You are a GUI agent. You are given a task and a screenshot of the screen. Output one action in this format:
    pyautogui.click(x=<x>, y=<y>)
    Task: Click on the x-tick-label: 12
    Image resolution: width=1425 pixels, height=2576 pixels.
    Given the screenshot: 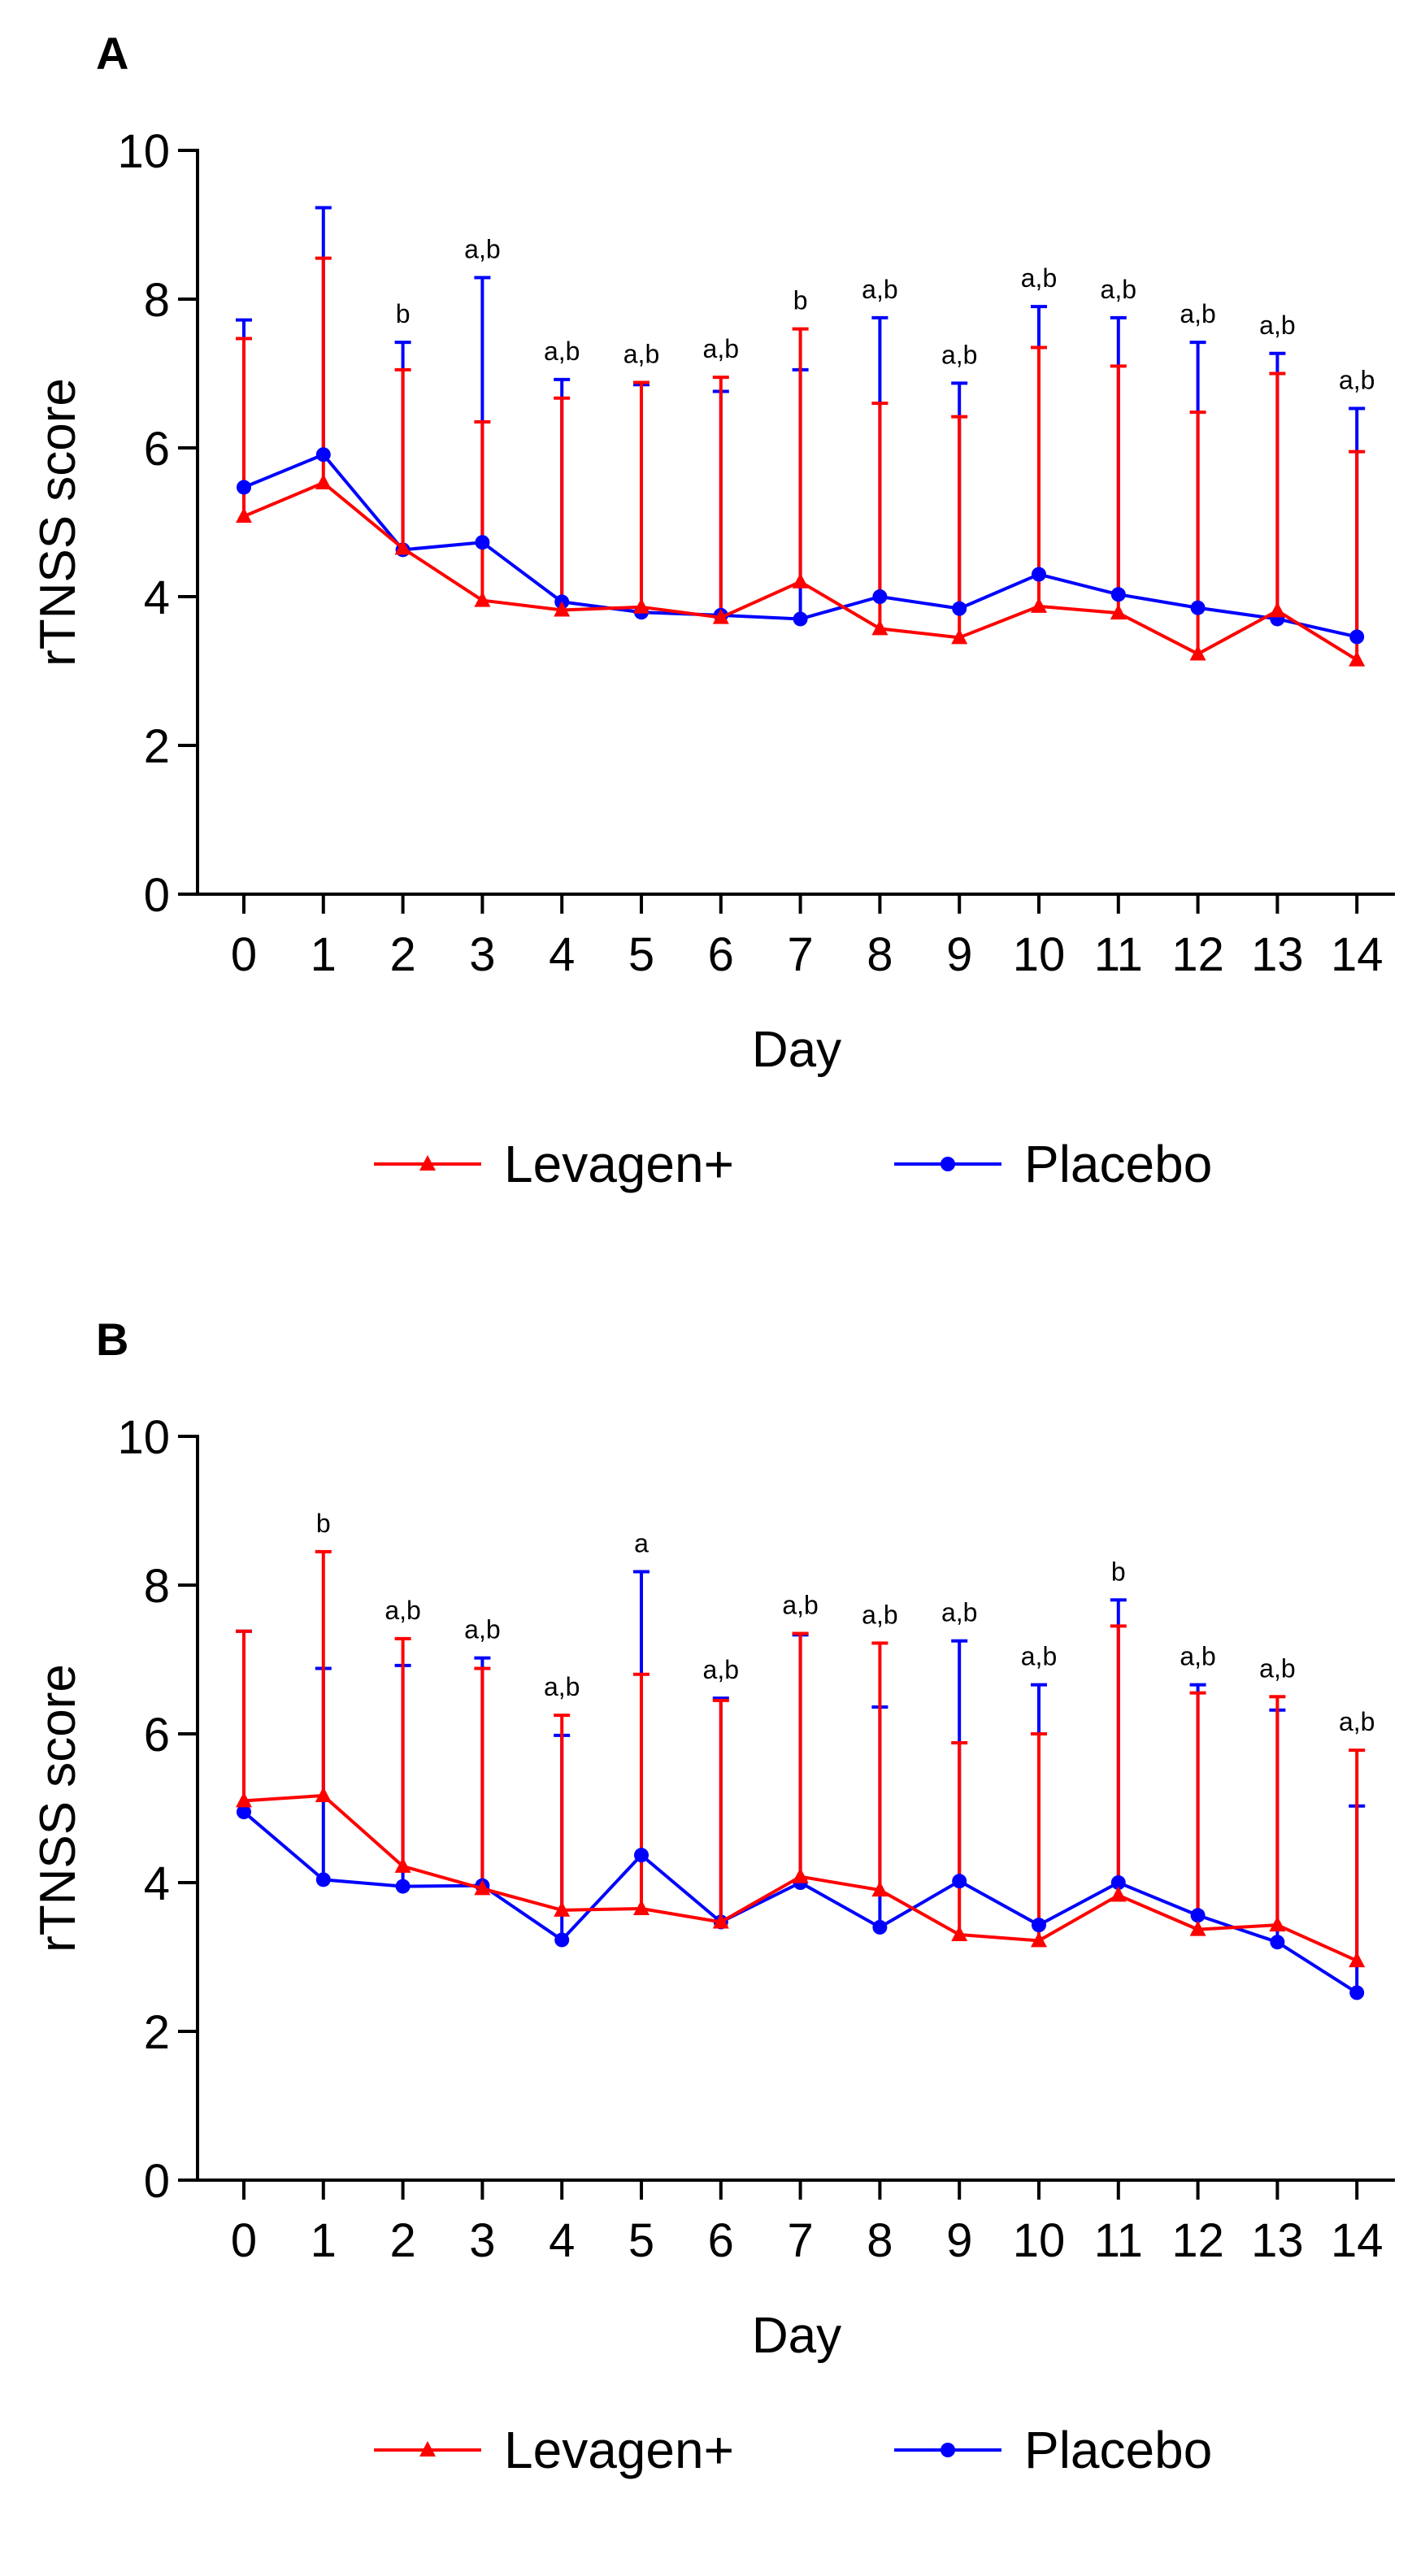 What is the action you would take?
    pyautogui.click(x=1197, y=2240)
    